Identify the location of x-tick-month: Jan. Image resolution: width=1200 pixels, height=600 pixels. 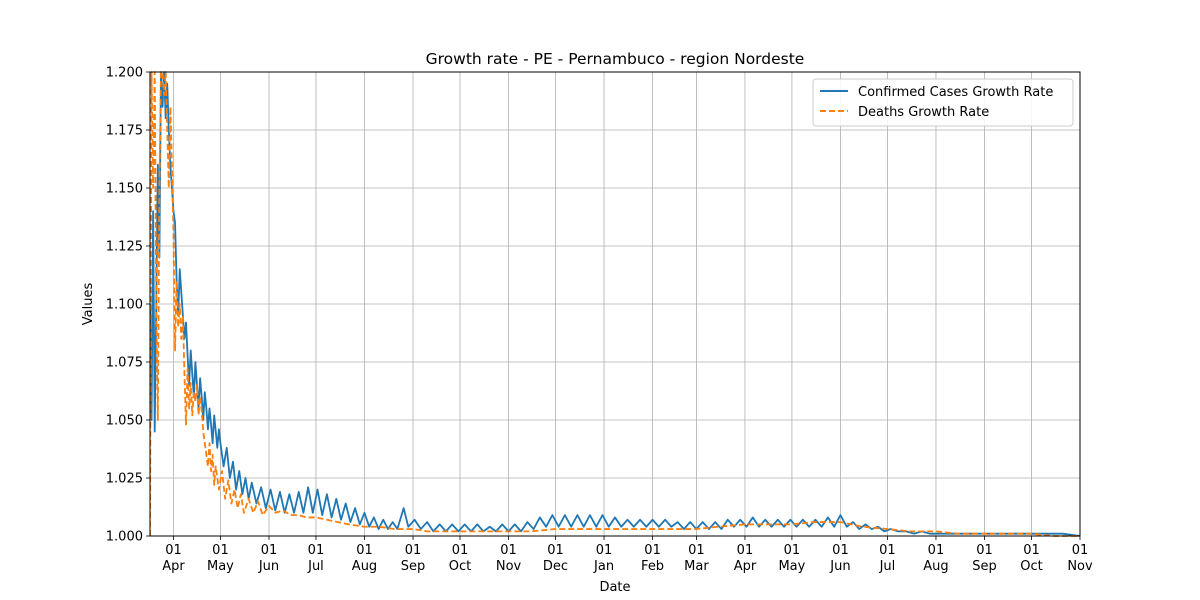
(603, 566).